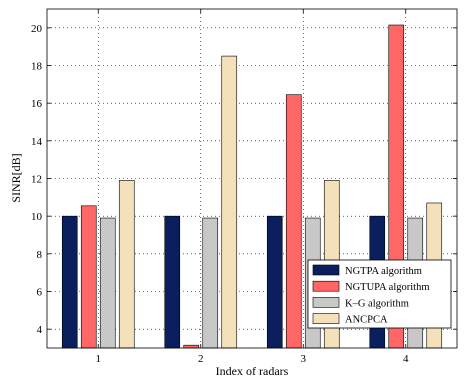 The image size is (468, 383). I want to click on y-tick-label: 10, so click(37, 217).